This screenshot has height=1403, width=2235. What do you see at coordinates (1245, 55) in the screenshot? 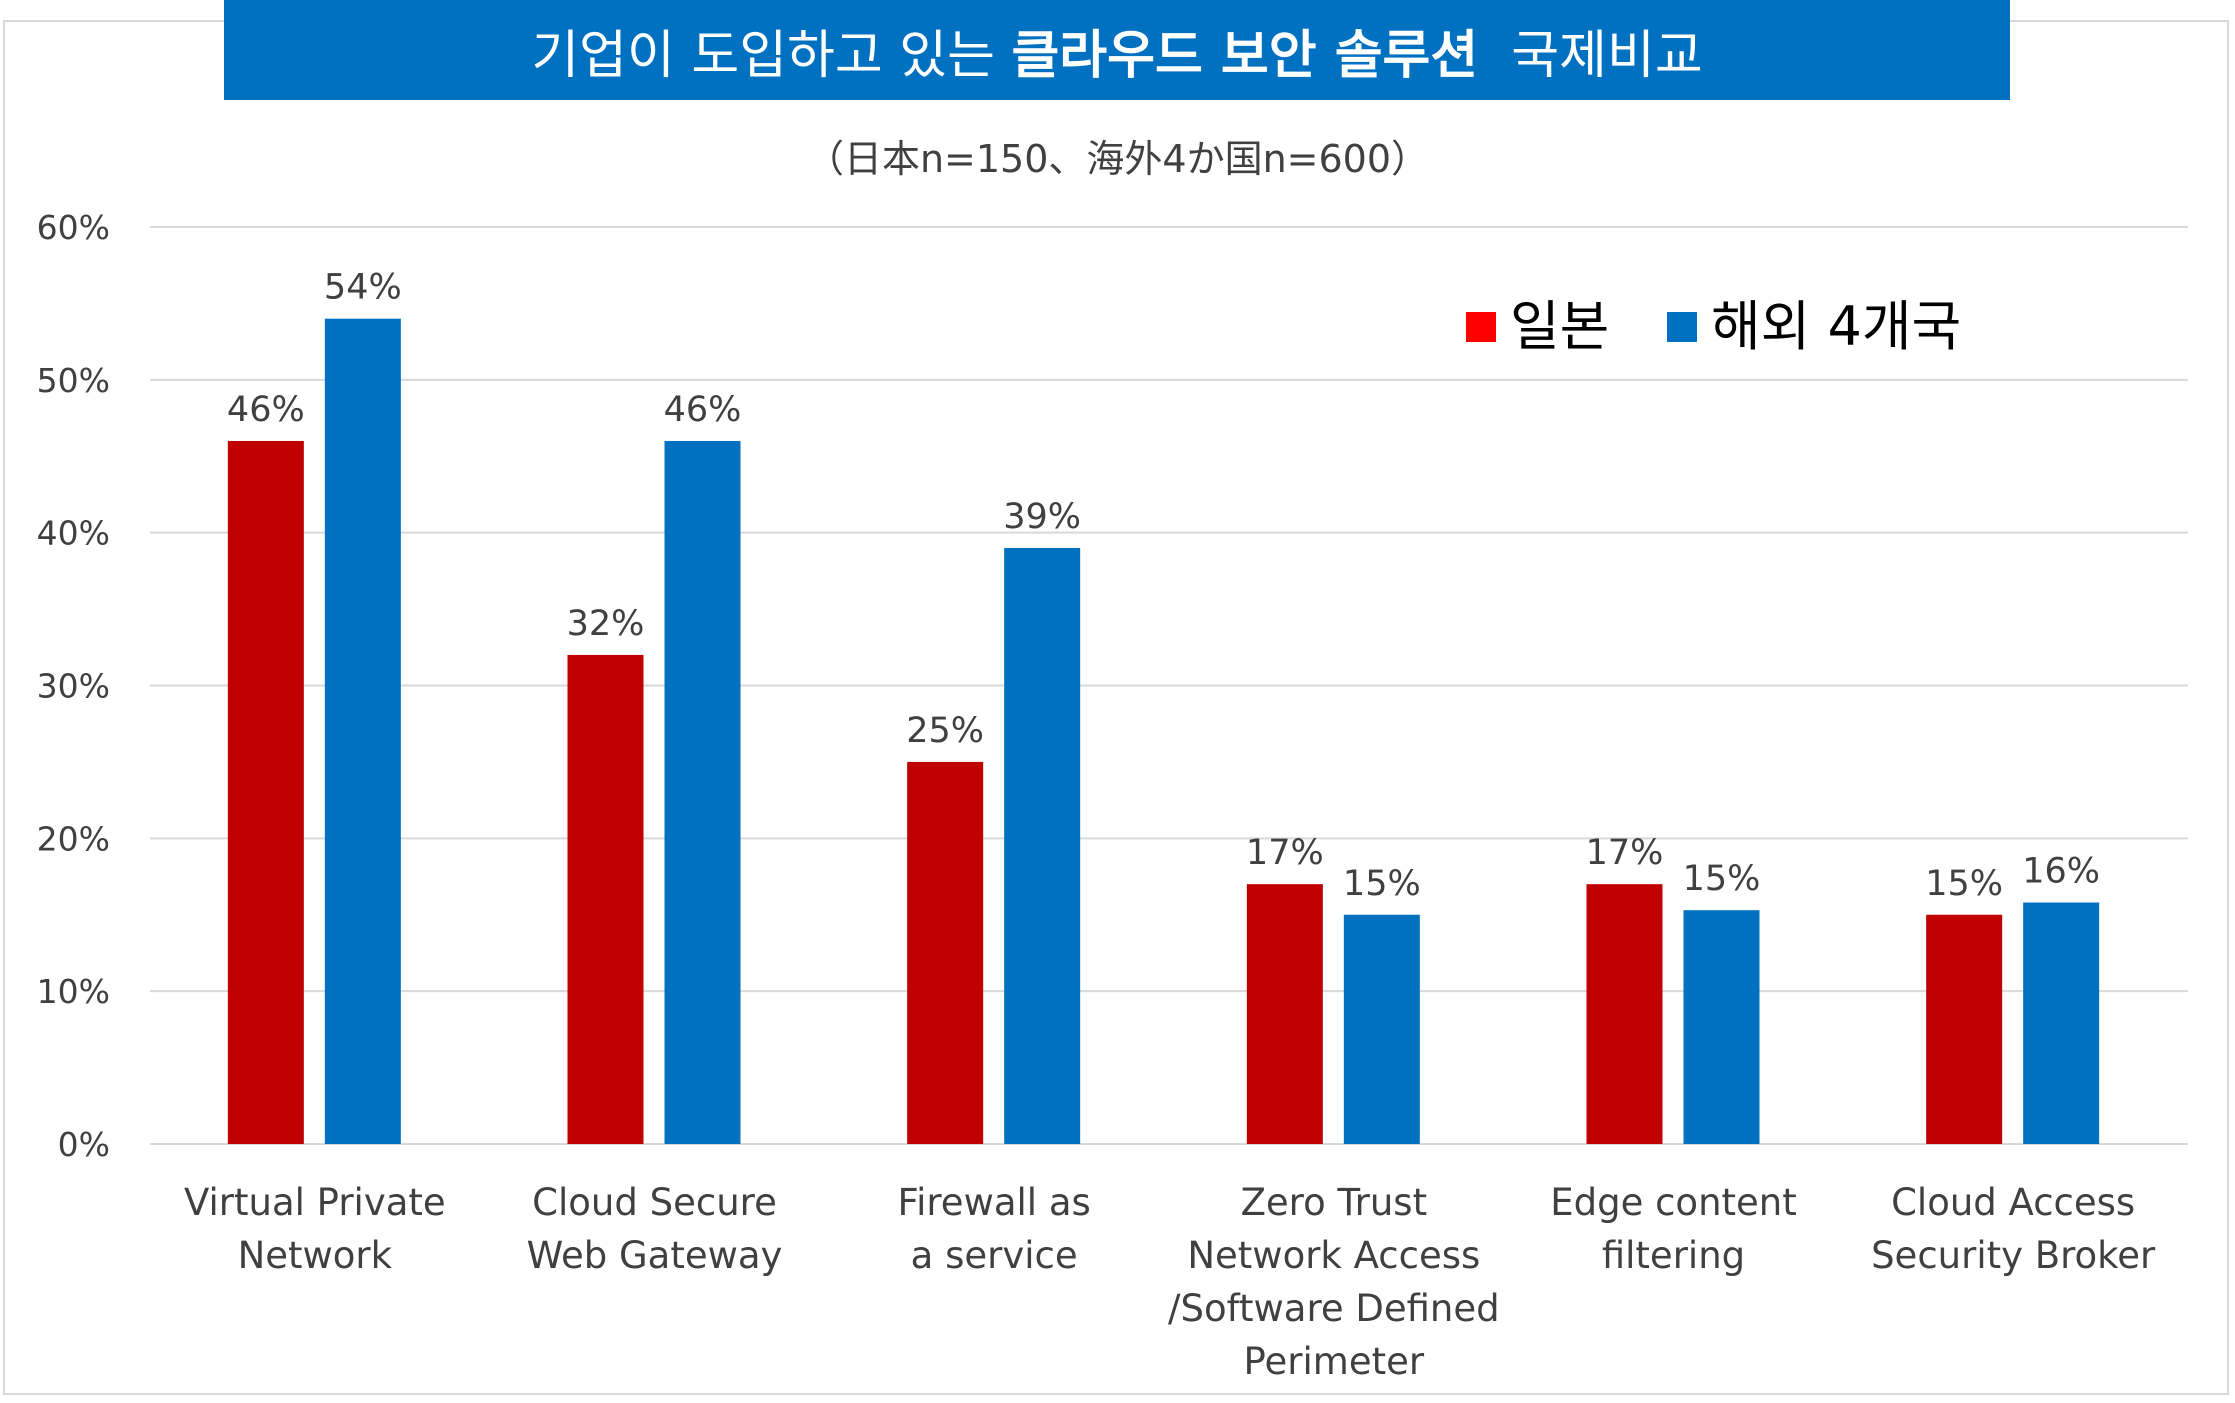
I see `title-part-bold: 클라우드 보안 솔루션` at bounding box center [1245, 55].